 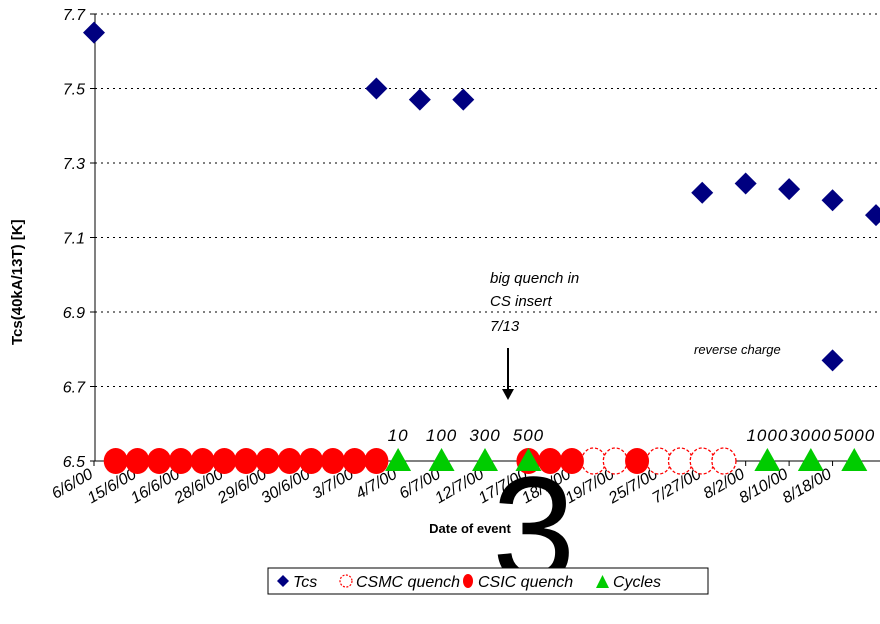 I want to click on cycle-count-label: 3000, so click(x=811, y=435).